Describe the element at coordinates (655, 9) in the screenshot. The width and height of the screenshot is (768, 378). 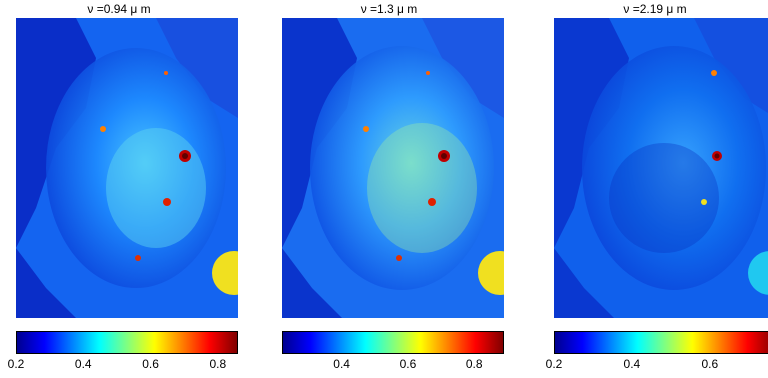
I see `panel-title: ν =2.19 μ m` at that location.